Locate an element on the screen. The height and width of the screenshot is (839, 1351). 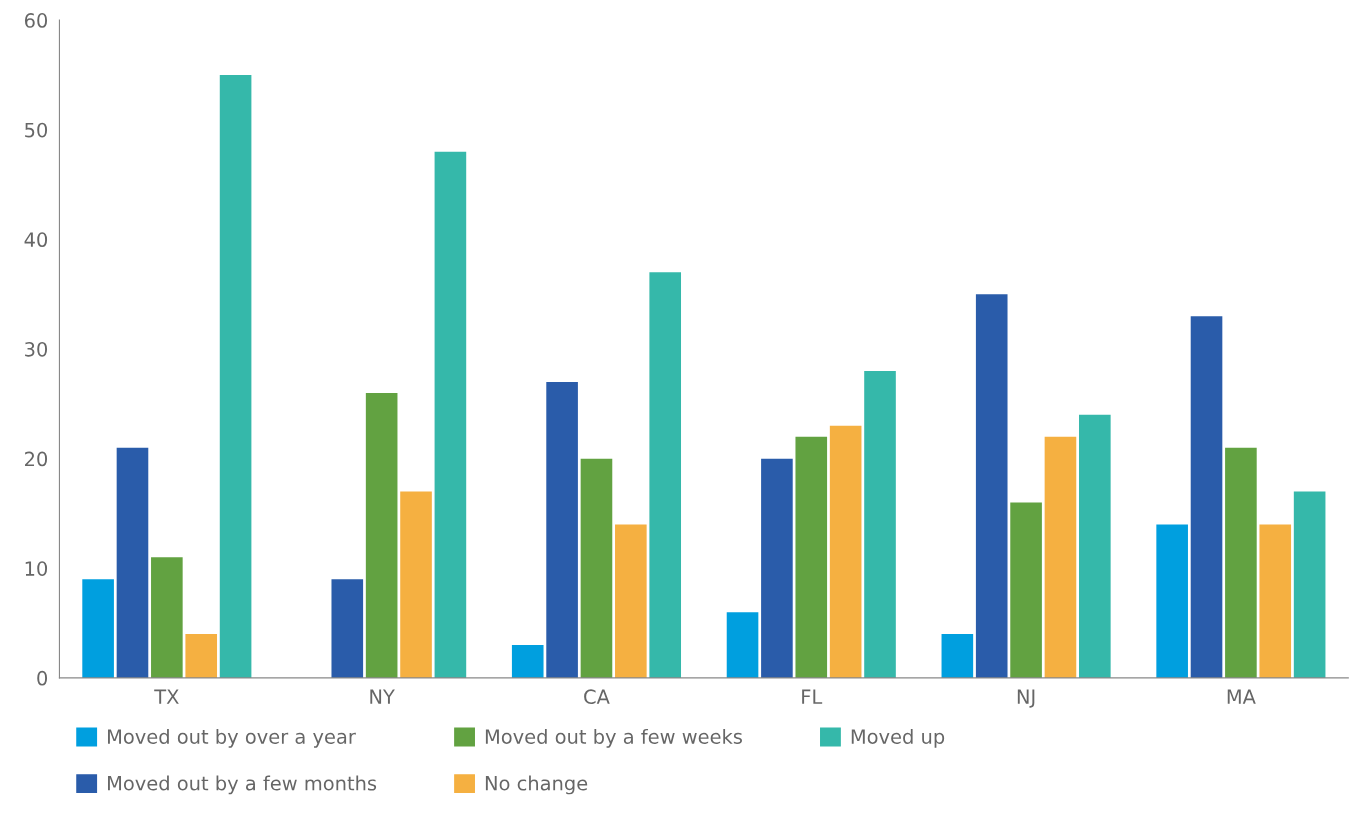
y-tick-label: 20 is located at coordinates (36, 459).